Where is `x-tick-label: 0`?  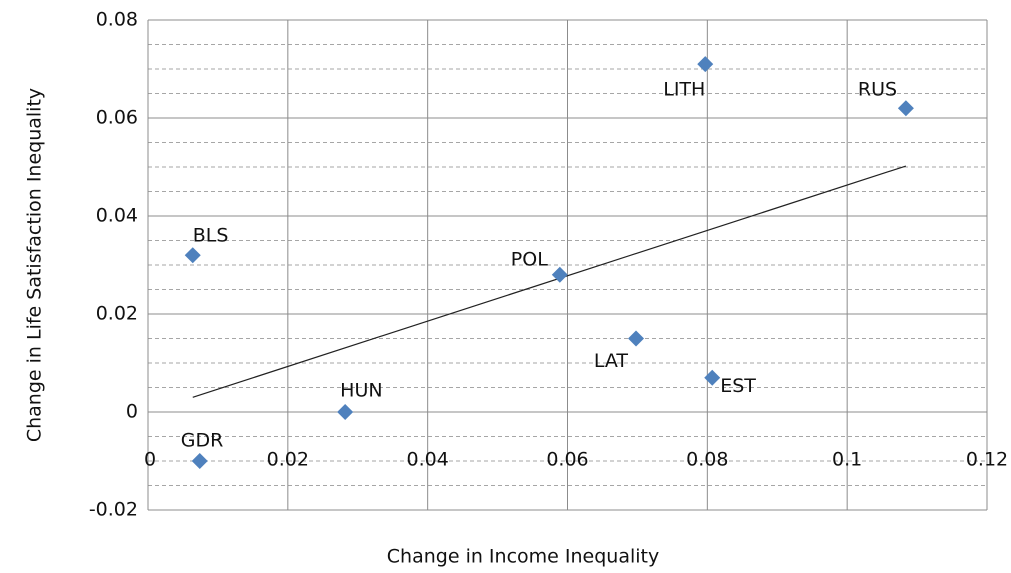
x-tick-label: 0 is located at coordinates (150, 460).